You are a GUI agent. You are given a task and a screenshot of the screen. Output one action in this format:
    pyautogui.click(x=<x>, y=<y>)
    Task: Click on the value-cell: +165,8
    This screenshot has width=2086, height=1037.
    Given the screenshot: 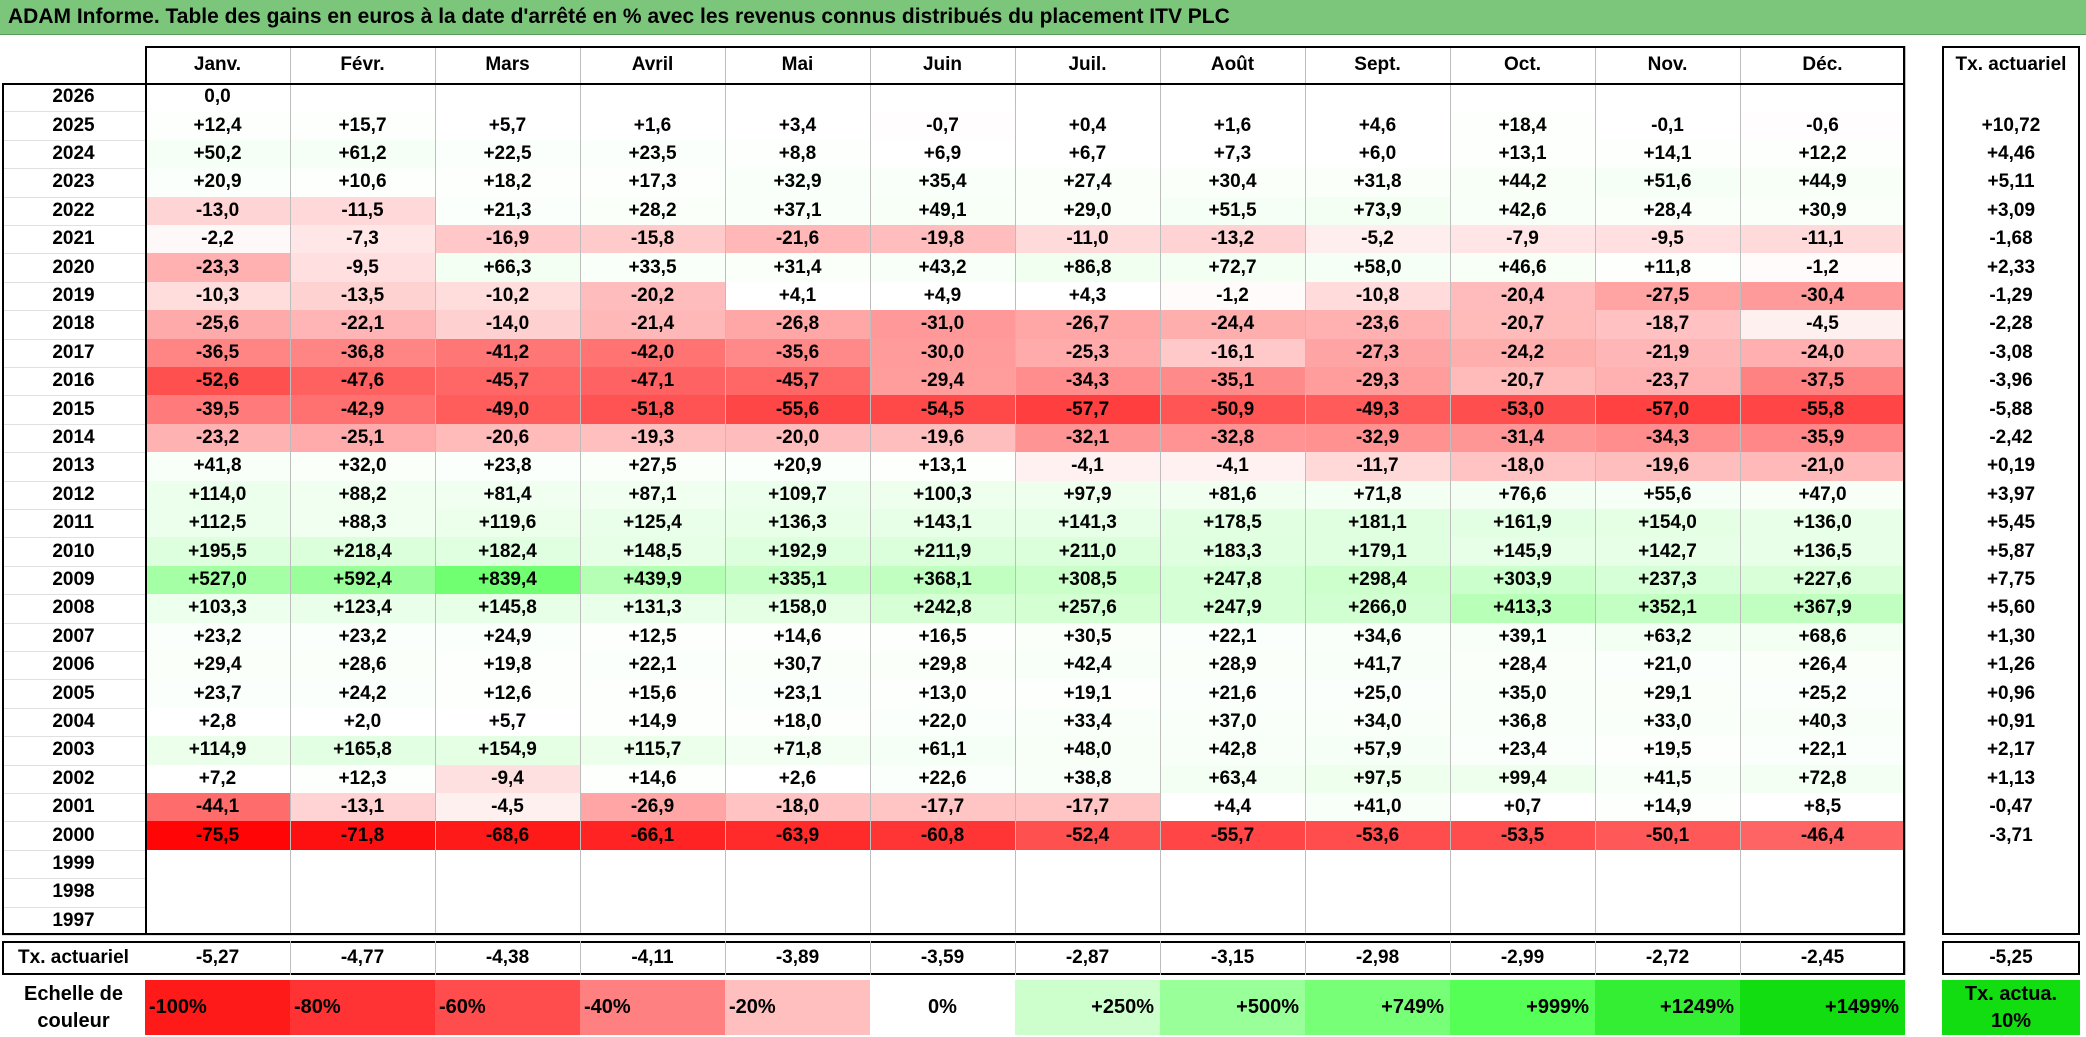 What is the action you would take?
    pyautogui.click(x=362, y=750)
    